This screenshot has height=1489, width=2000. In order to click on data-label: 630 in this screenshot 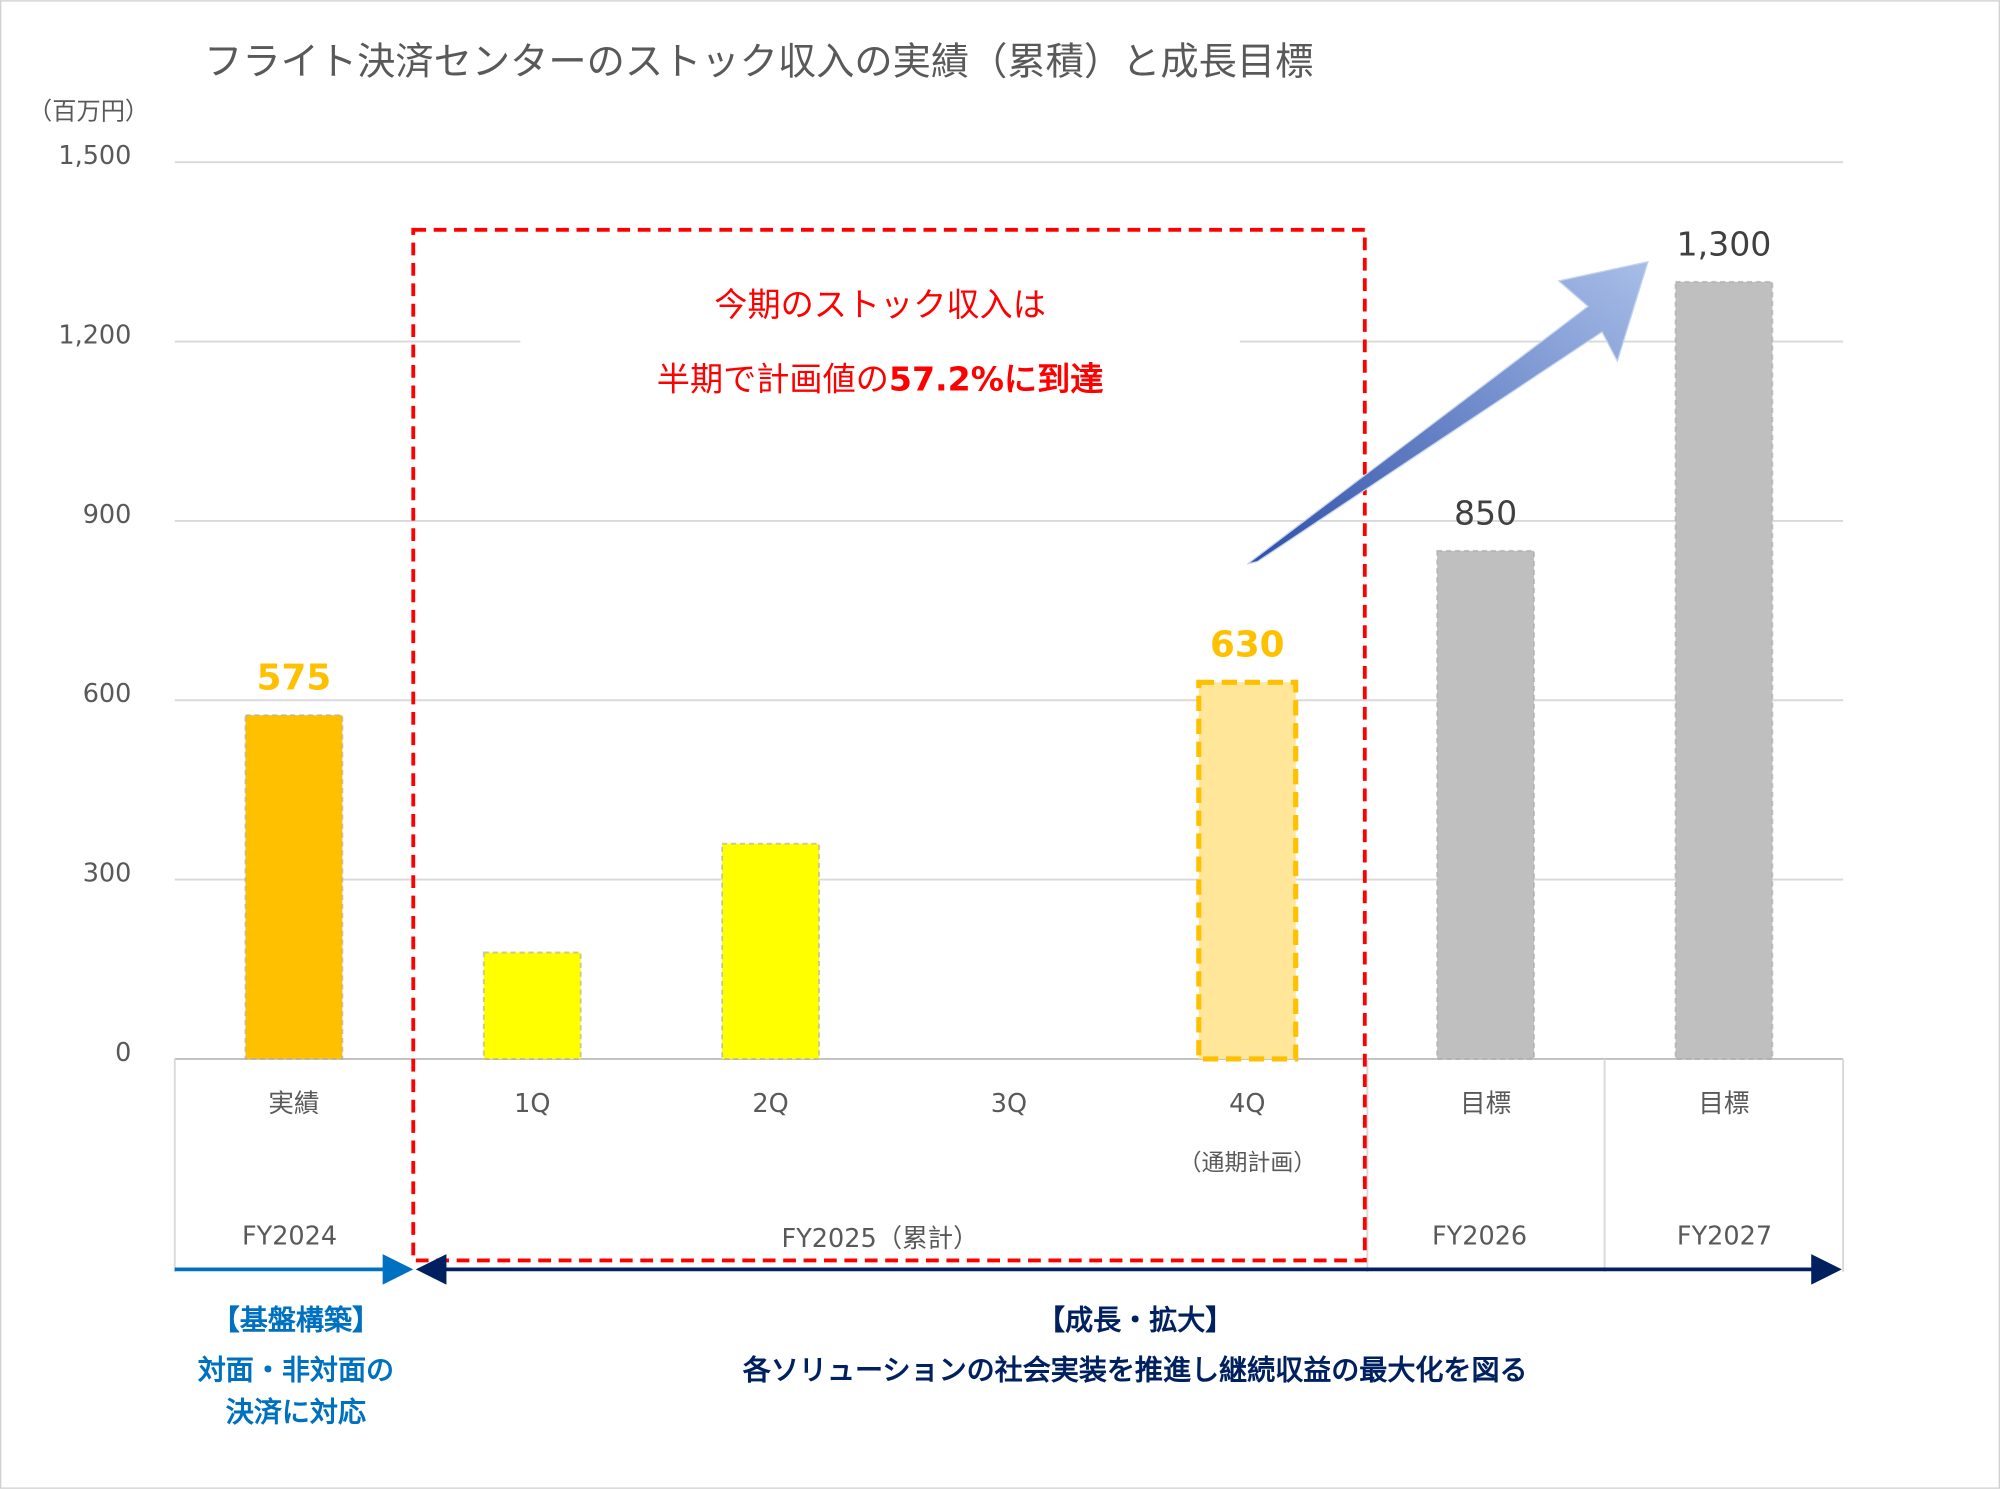, I will do `click(1247, 645)`.